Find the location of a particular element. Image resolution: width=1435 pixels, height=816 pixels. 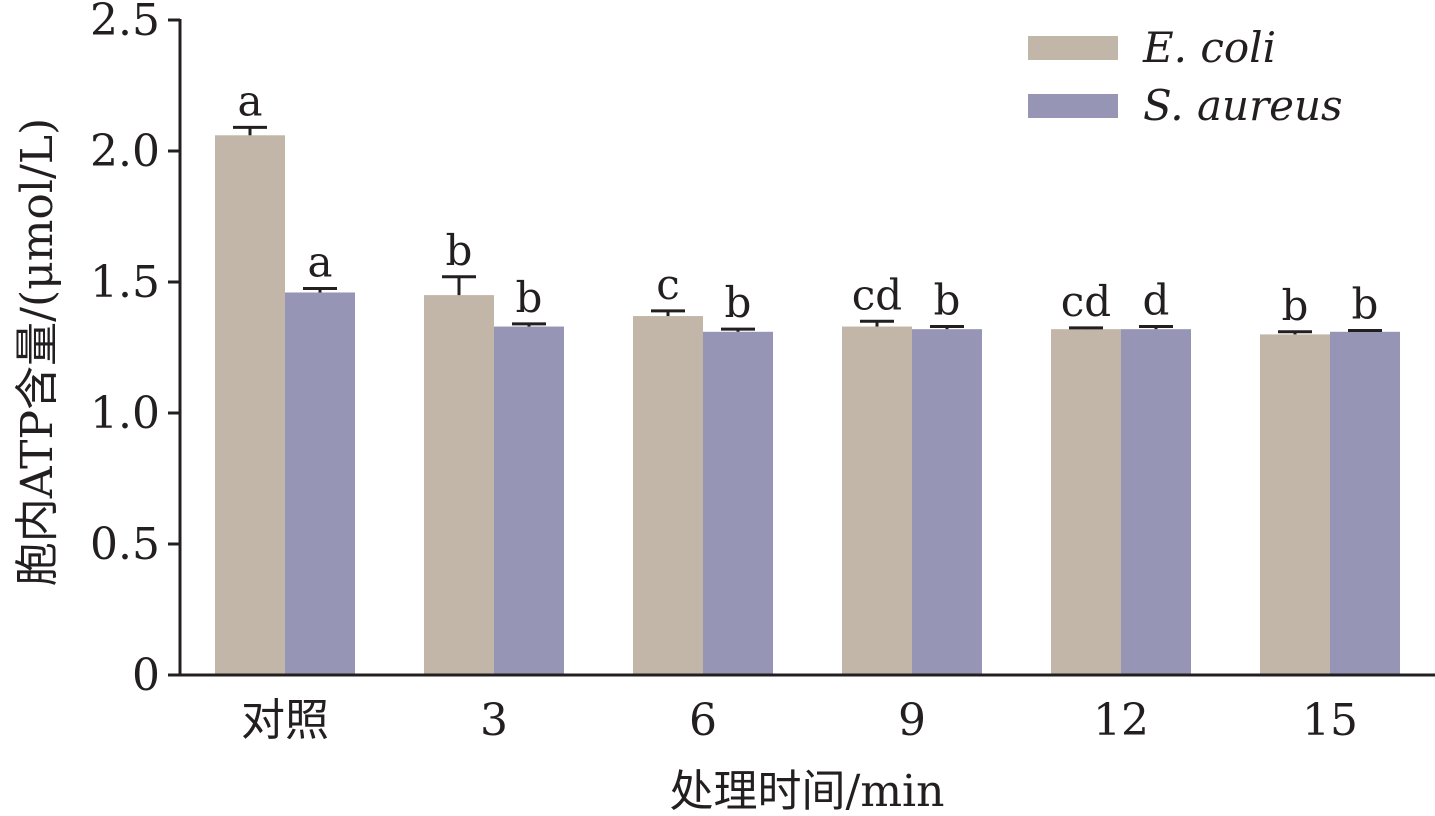

significance-label: c is located at coordinates (668, 284).